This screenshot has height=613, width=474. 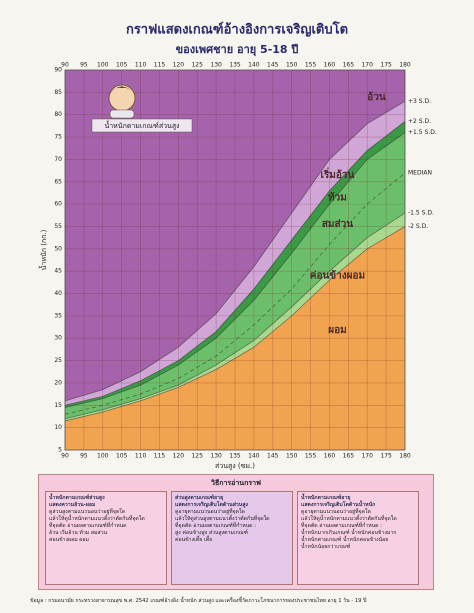 What do you see at coordinates (58, 137) in the screenshot?
I see `y-tick-label: 75` at bounding box center [58, 137].